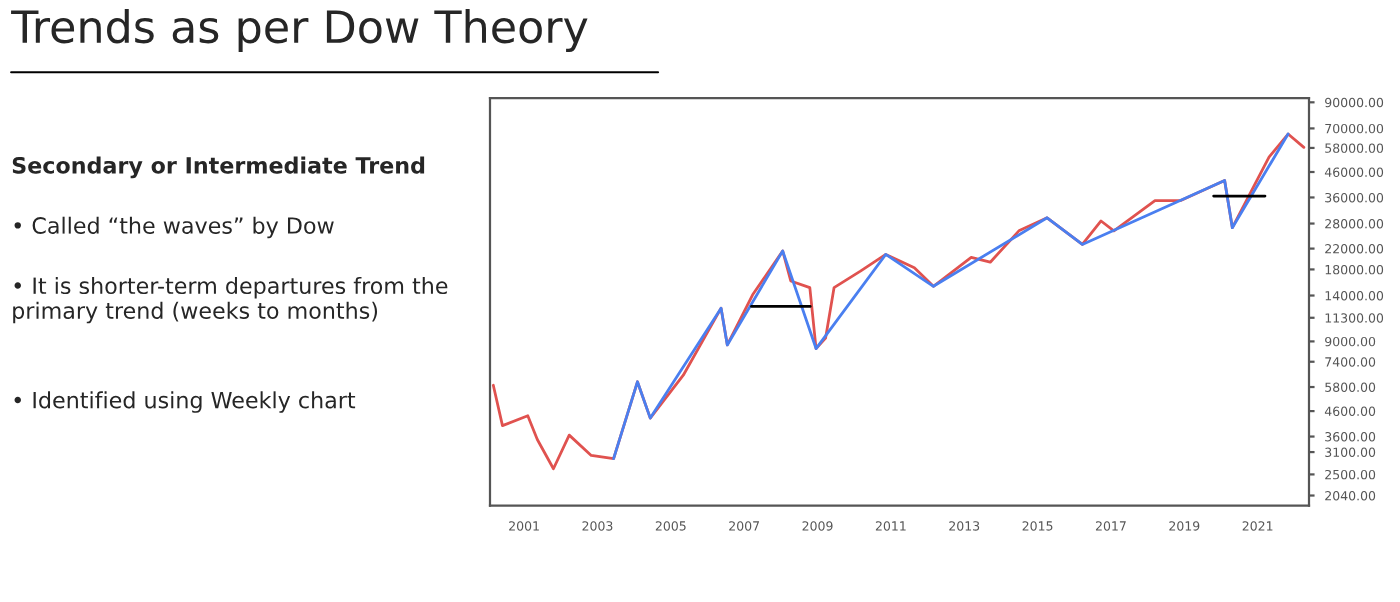  I want to click on text: • Called “the waves” by Dow, so click(174, 227).